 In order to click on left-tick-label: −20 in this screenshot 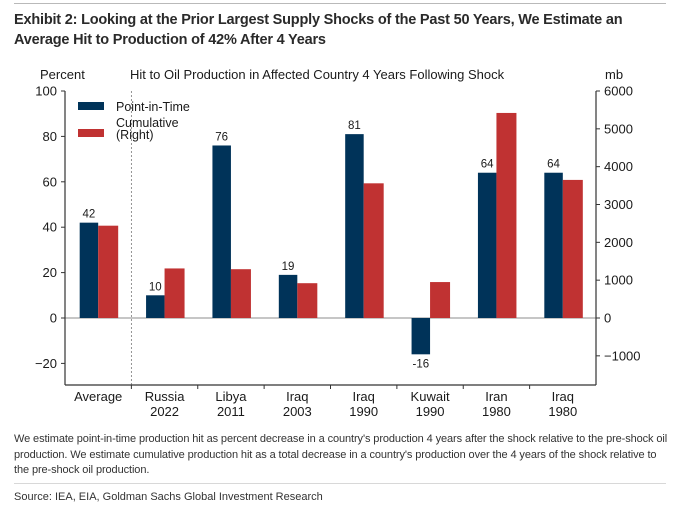, I will do `click(46, 363)`.